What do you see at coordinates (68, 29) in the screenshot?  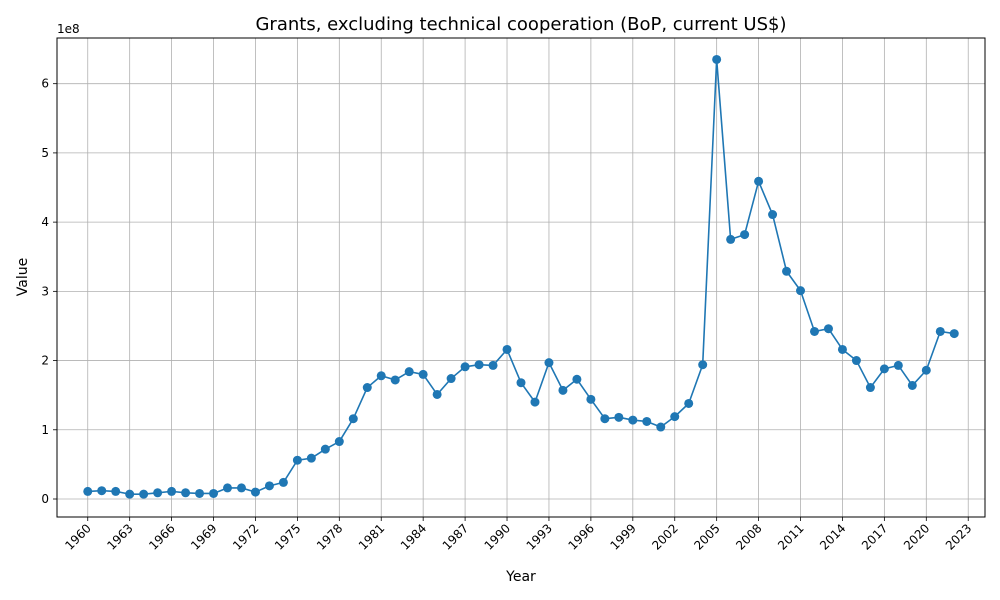 I see `y-scale-offset-label: 1e8` at bounding box center [68, 29].